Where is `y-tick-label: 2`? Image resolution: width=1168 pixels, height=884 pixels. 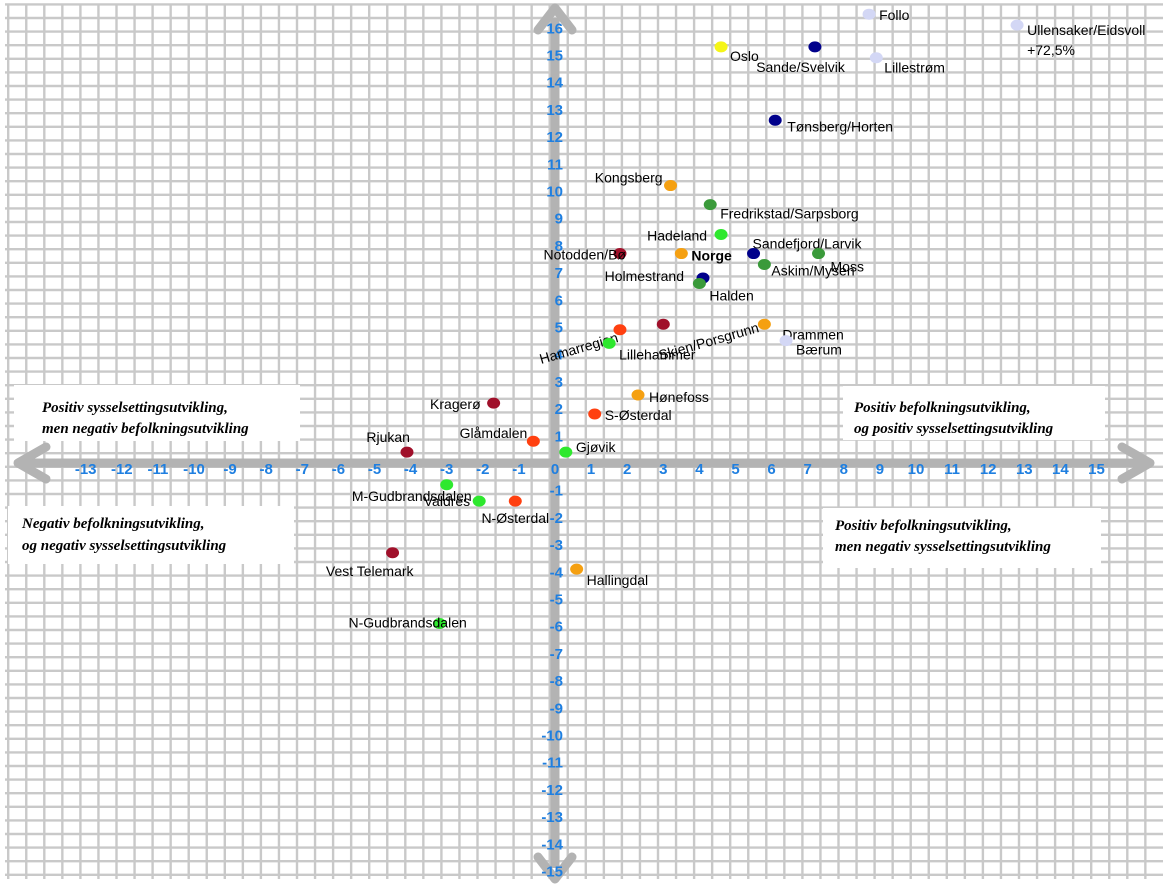
y-tick-label: 2 is located at coordinates (559, 409).